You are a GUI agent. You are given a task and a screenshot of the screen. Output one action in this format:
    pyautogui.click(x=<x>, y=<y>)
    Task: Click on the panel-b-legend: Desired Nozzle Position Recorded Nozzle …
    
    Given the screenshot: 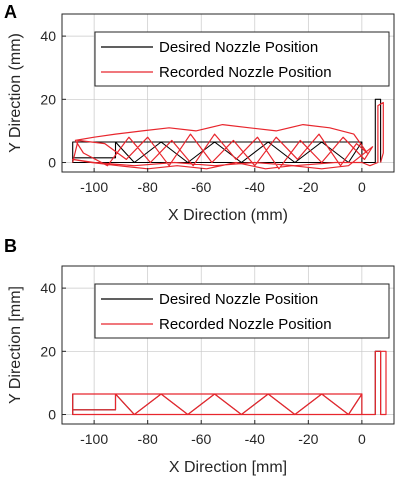 What is the action you would take?
    pyautogui.click(x=242, y=311)
    